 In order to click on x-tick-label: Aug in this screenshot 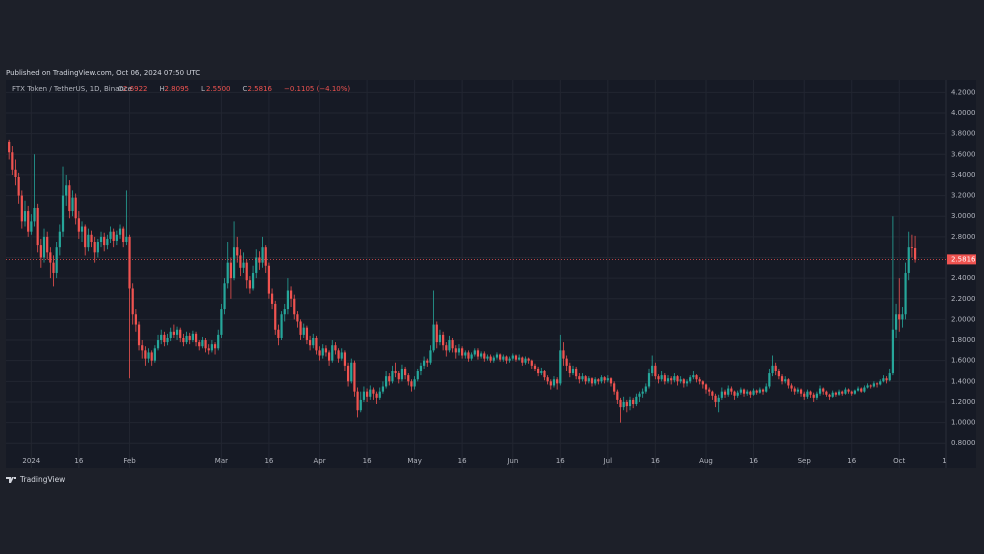, I will do `click(706, 461)`.